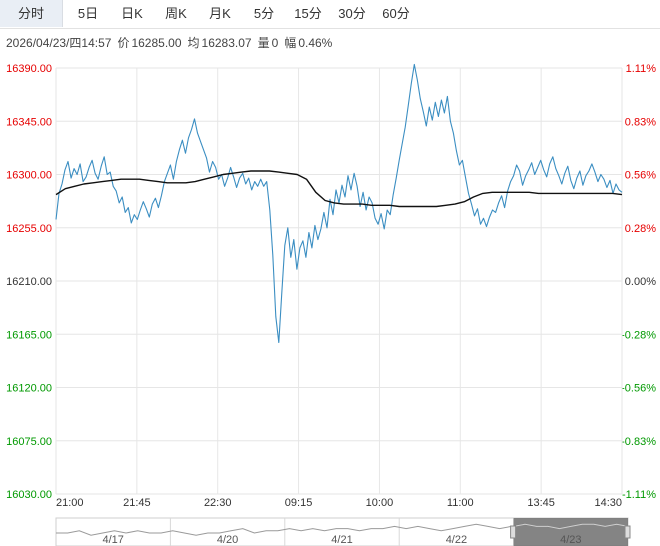 This screenshot has width=660, height=546. Describe the element at coordinates (460, 503) in the screenshot. I see `x-tick-label-5: 11:00` at that location.